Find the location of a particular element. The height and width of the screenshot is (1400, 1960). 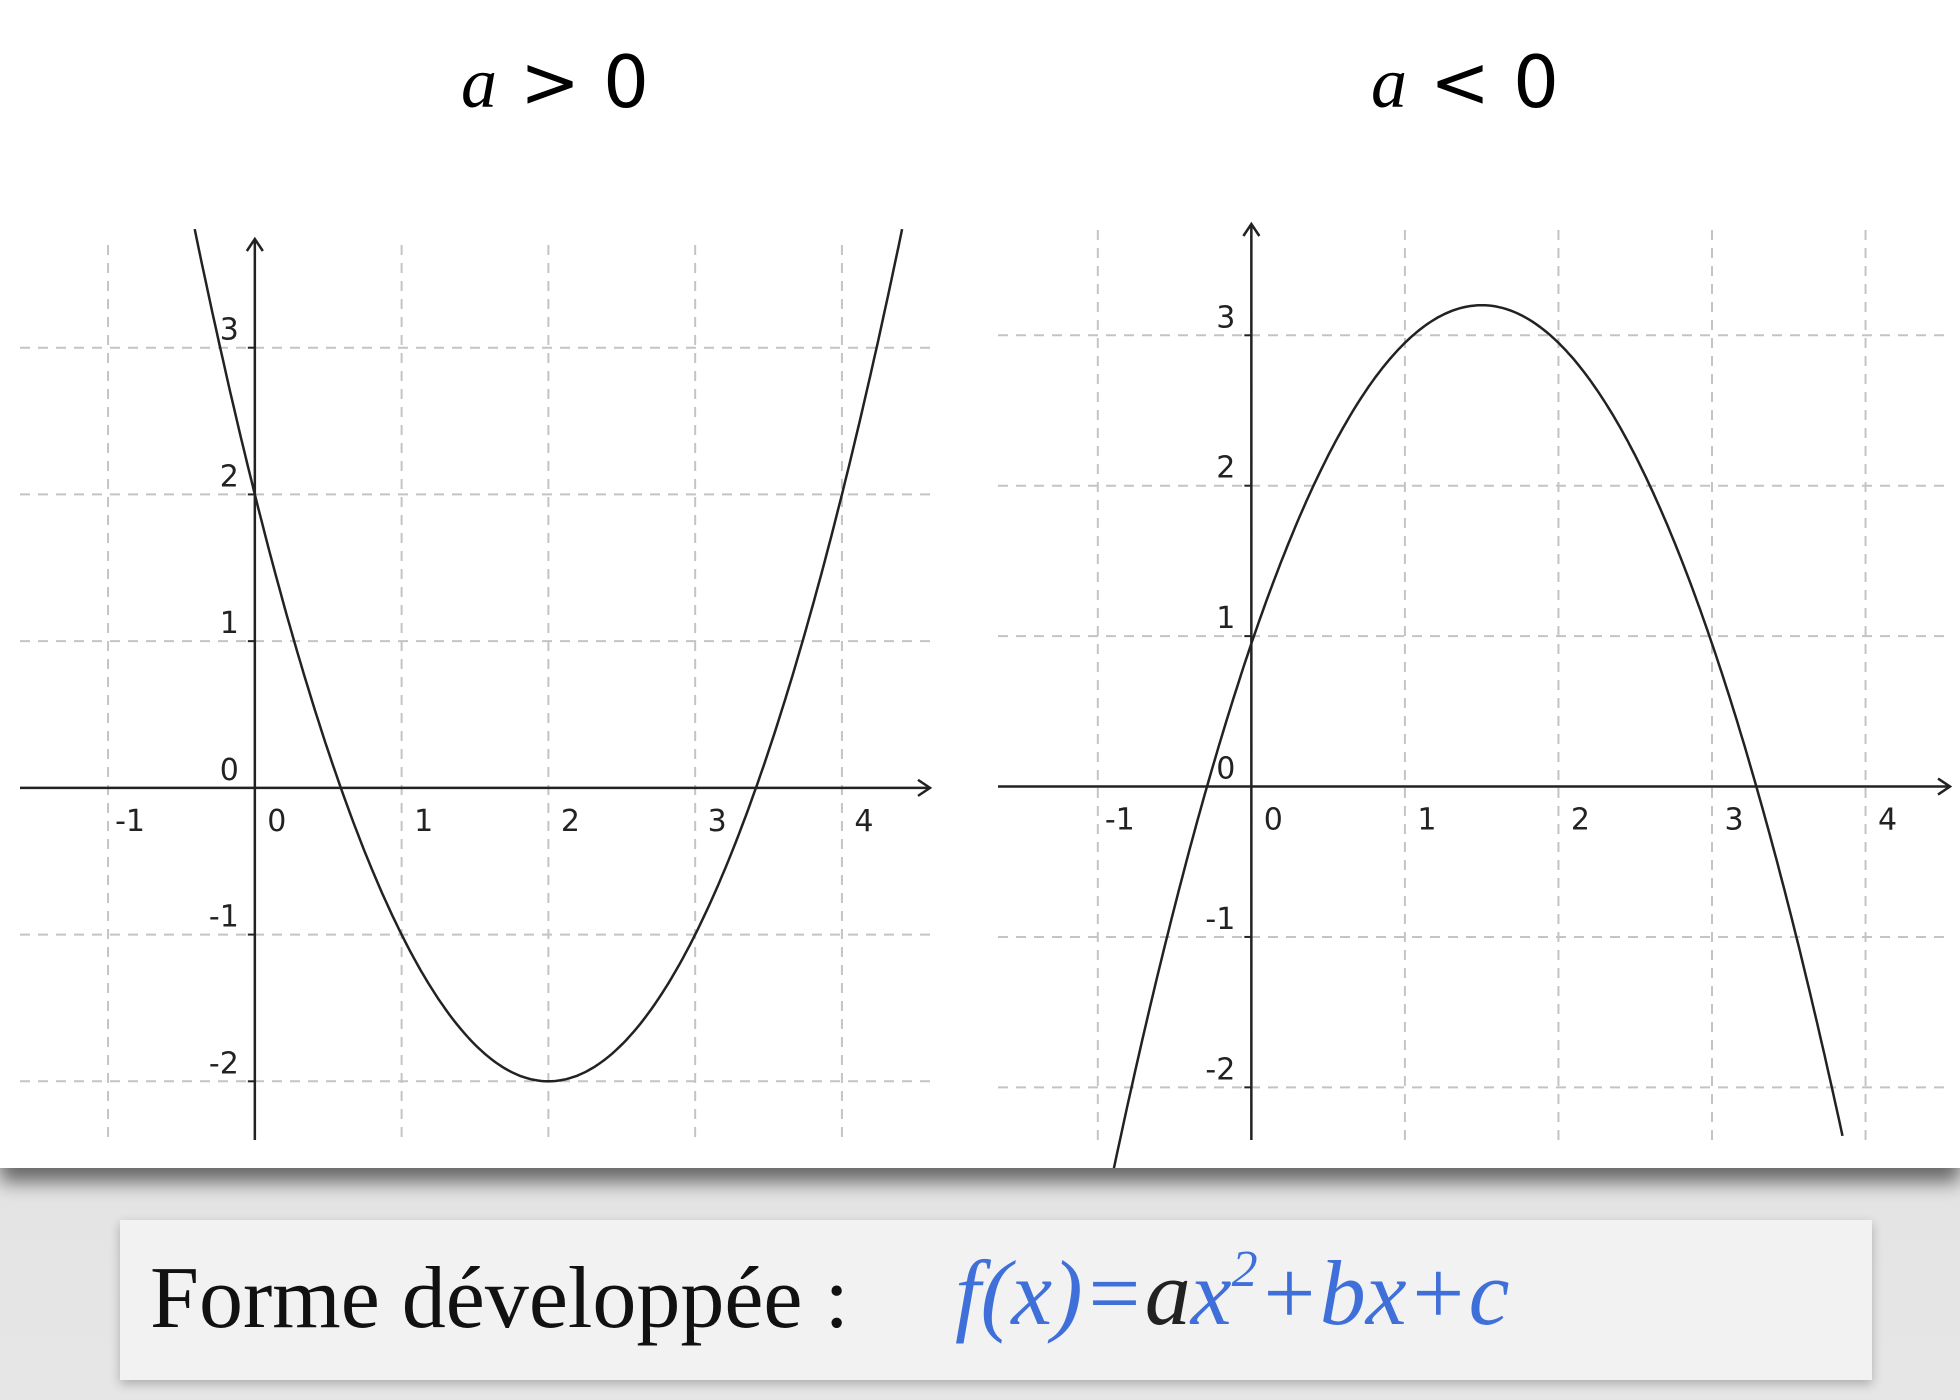

chart-title-a-negative: a < 0 is located at coordinates (1465, 82).